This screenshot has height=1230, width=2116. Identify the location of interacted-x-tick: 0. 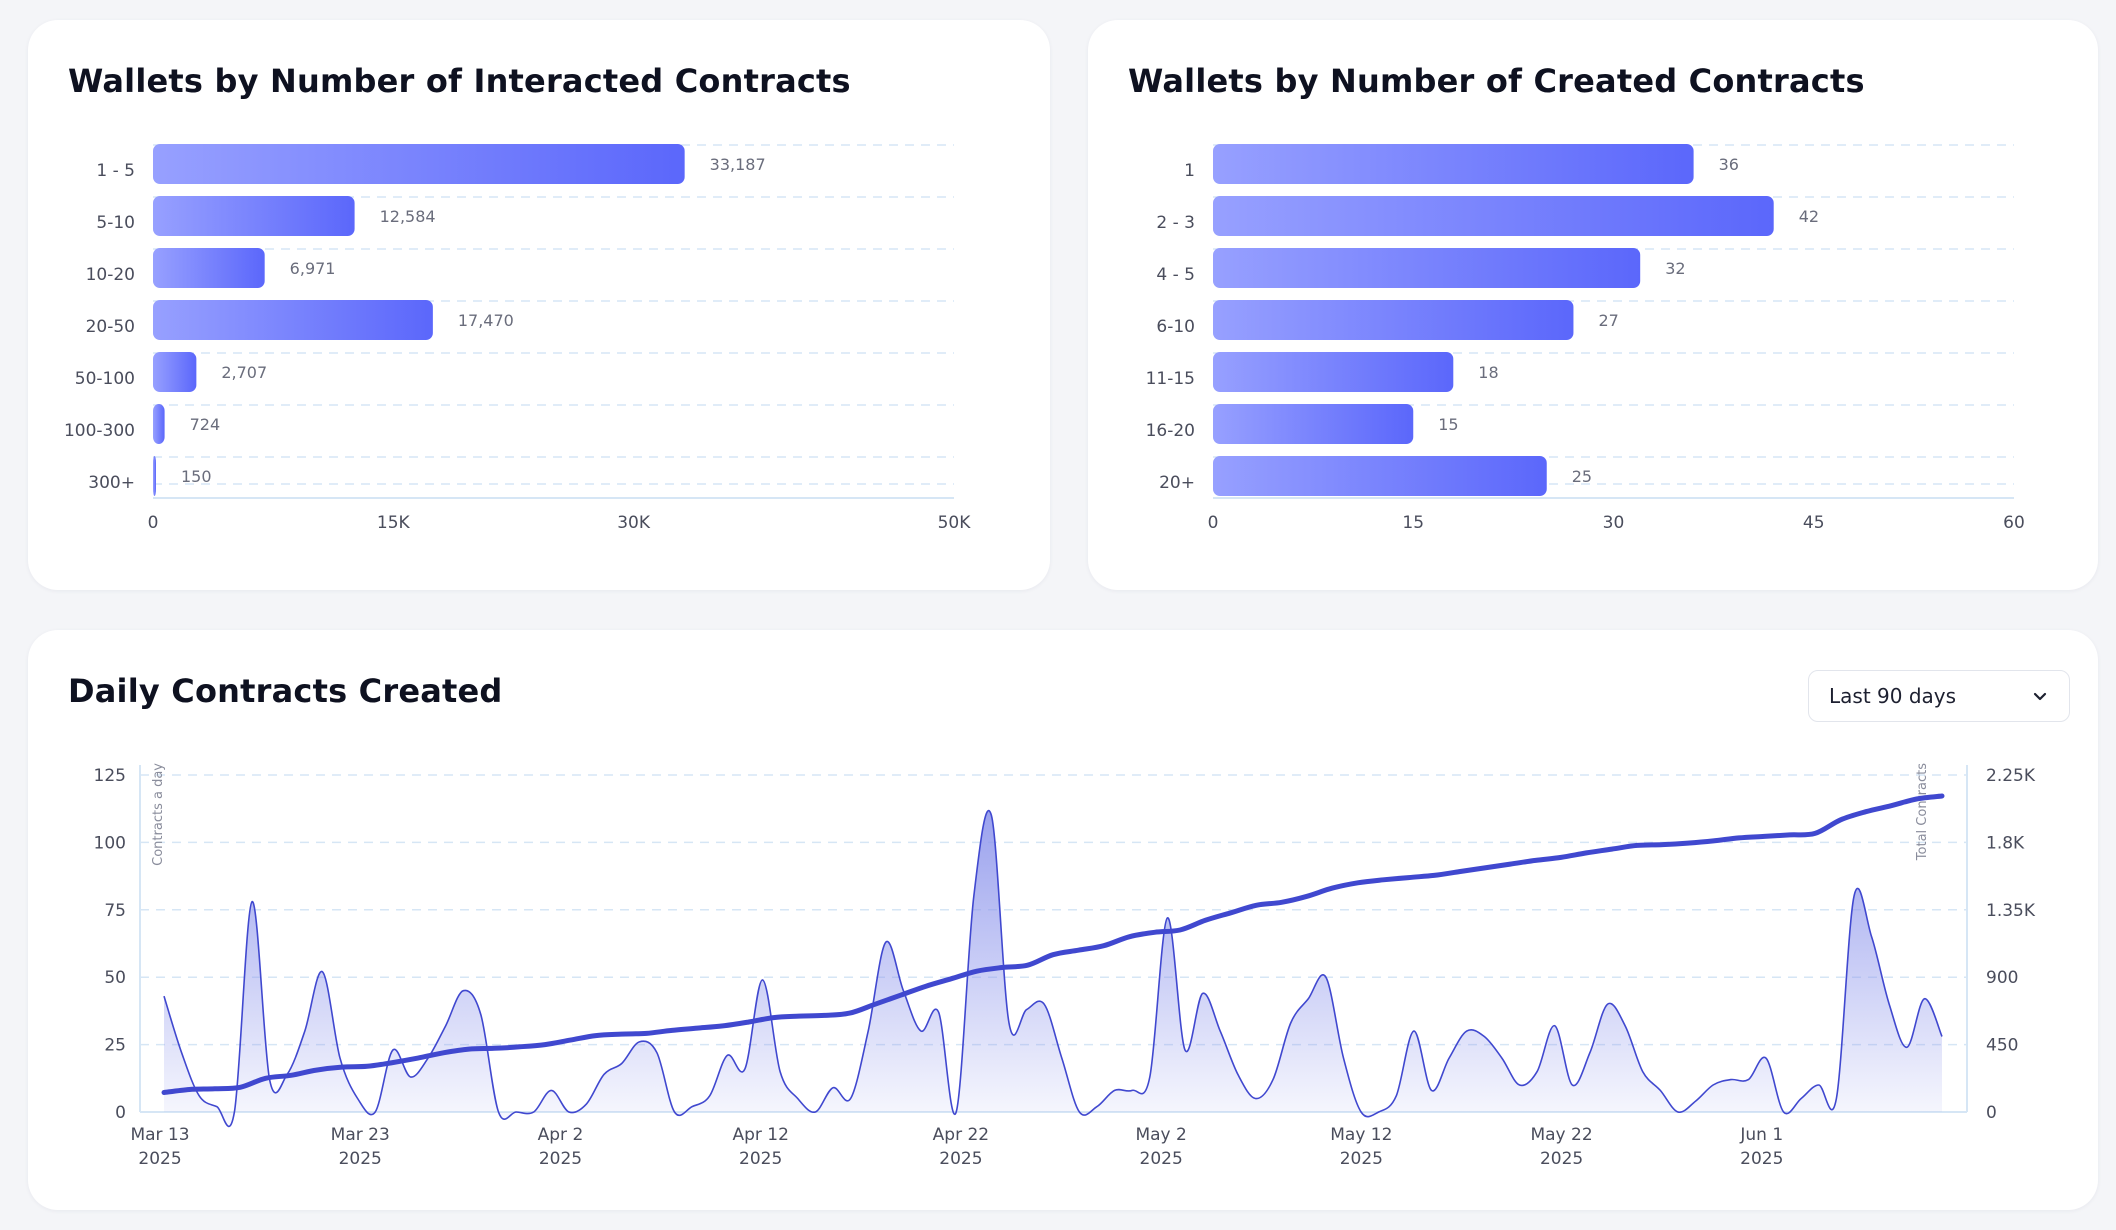
(153, 523).